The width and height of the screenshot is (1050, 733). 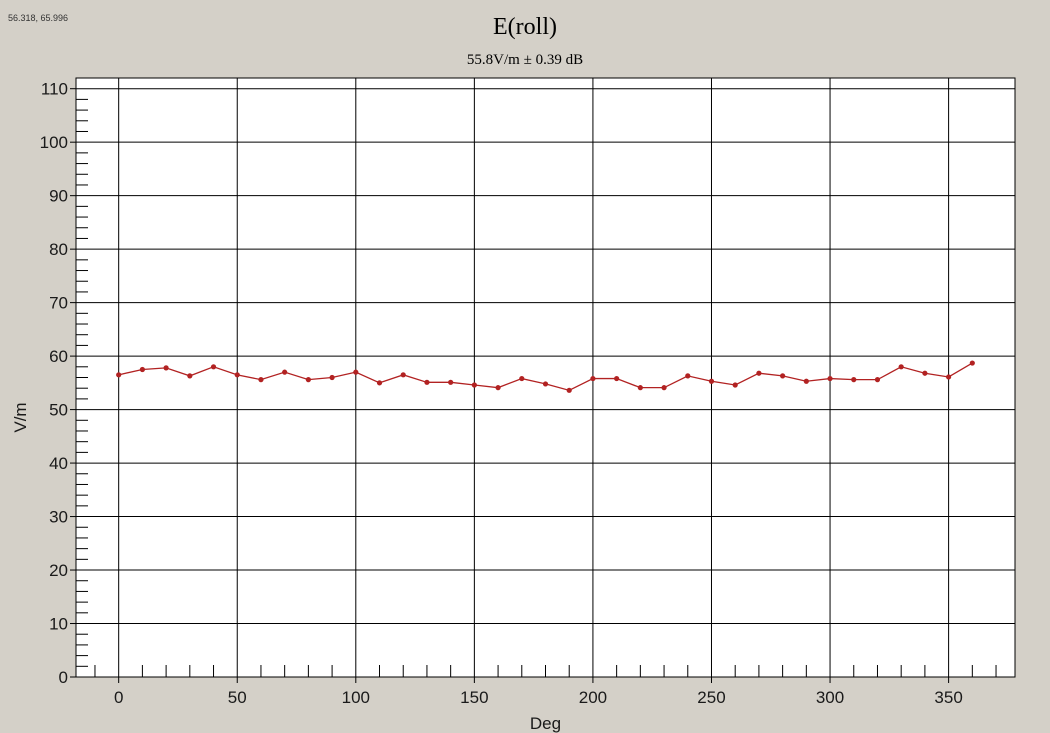 What do you see at coordinates (525, 27) in the screenshot?
I see `chart-title: E(roll)` at bounding box center [525, 27].